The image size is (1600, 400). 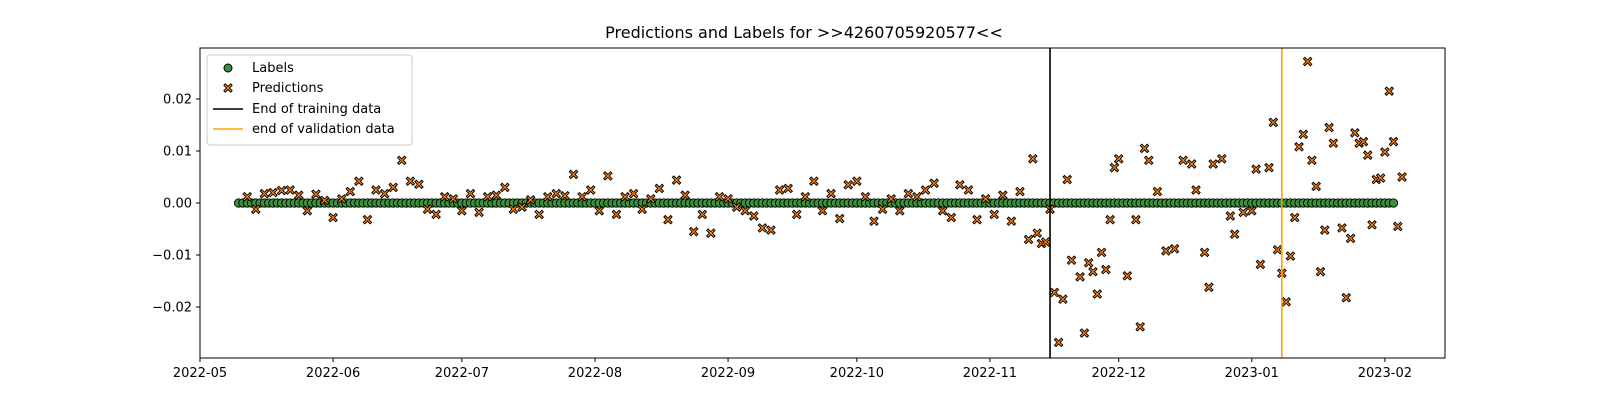 I want to click on y-tick-label: −0.01, so click(x=172, y=256).